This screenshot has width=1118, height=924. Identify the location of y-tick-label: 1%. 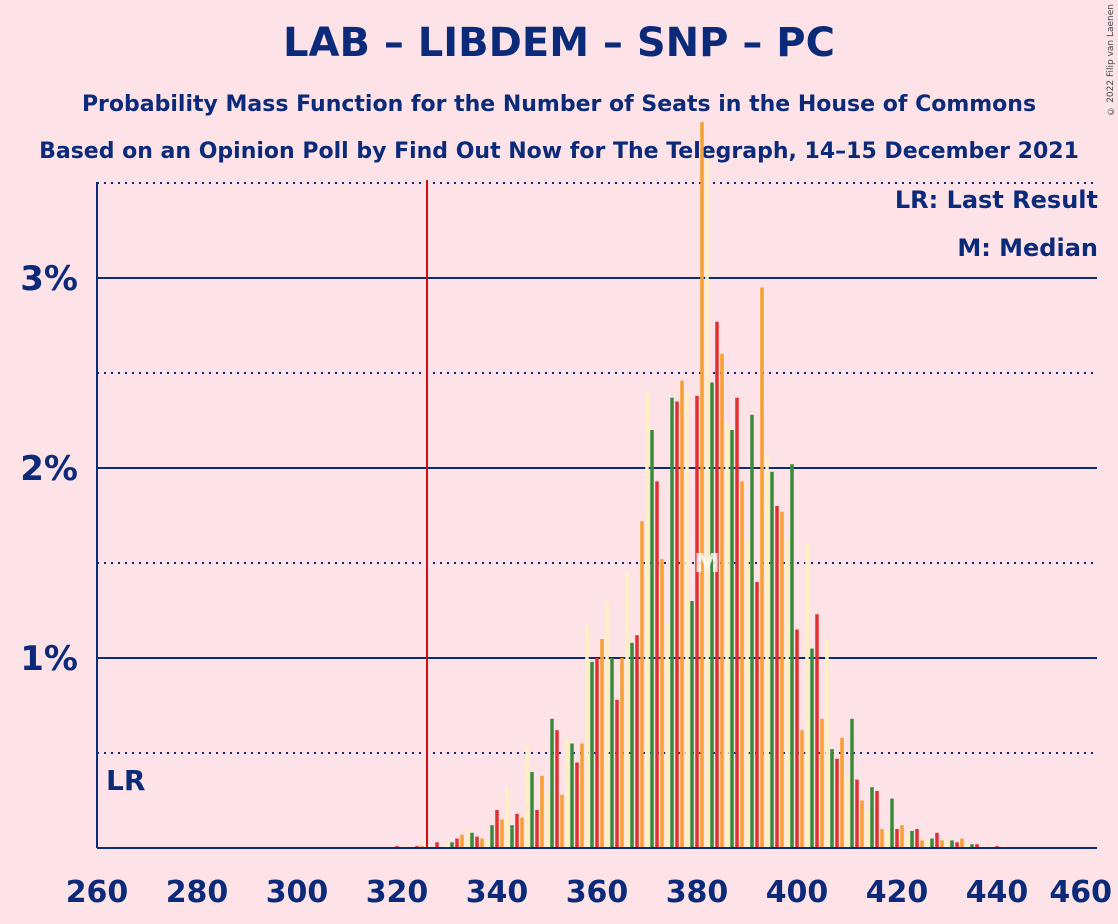
(49, 659).